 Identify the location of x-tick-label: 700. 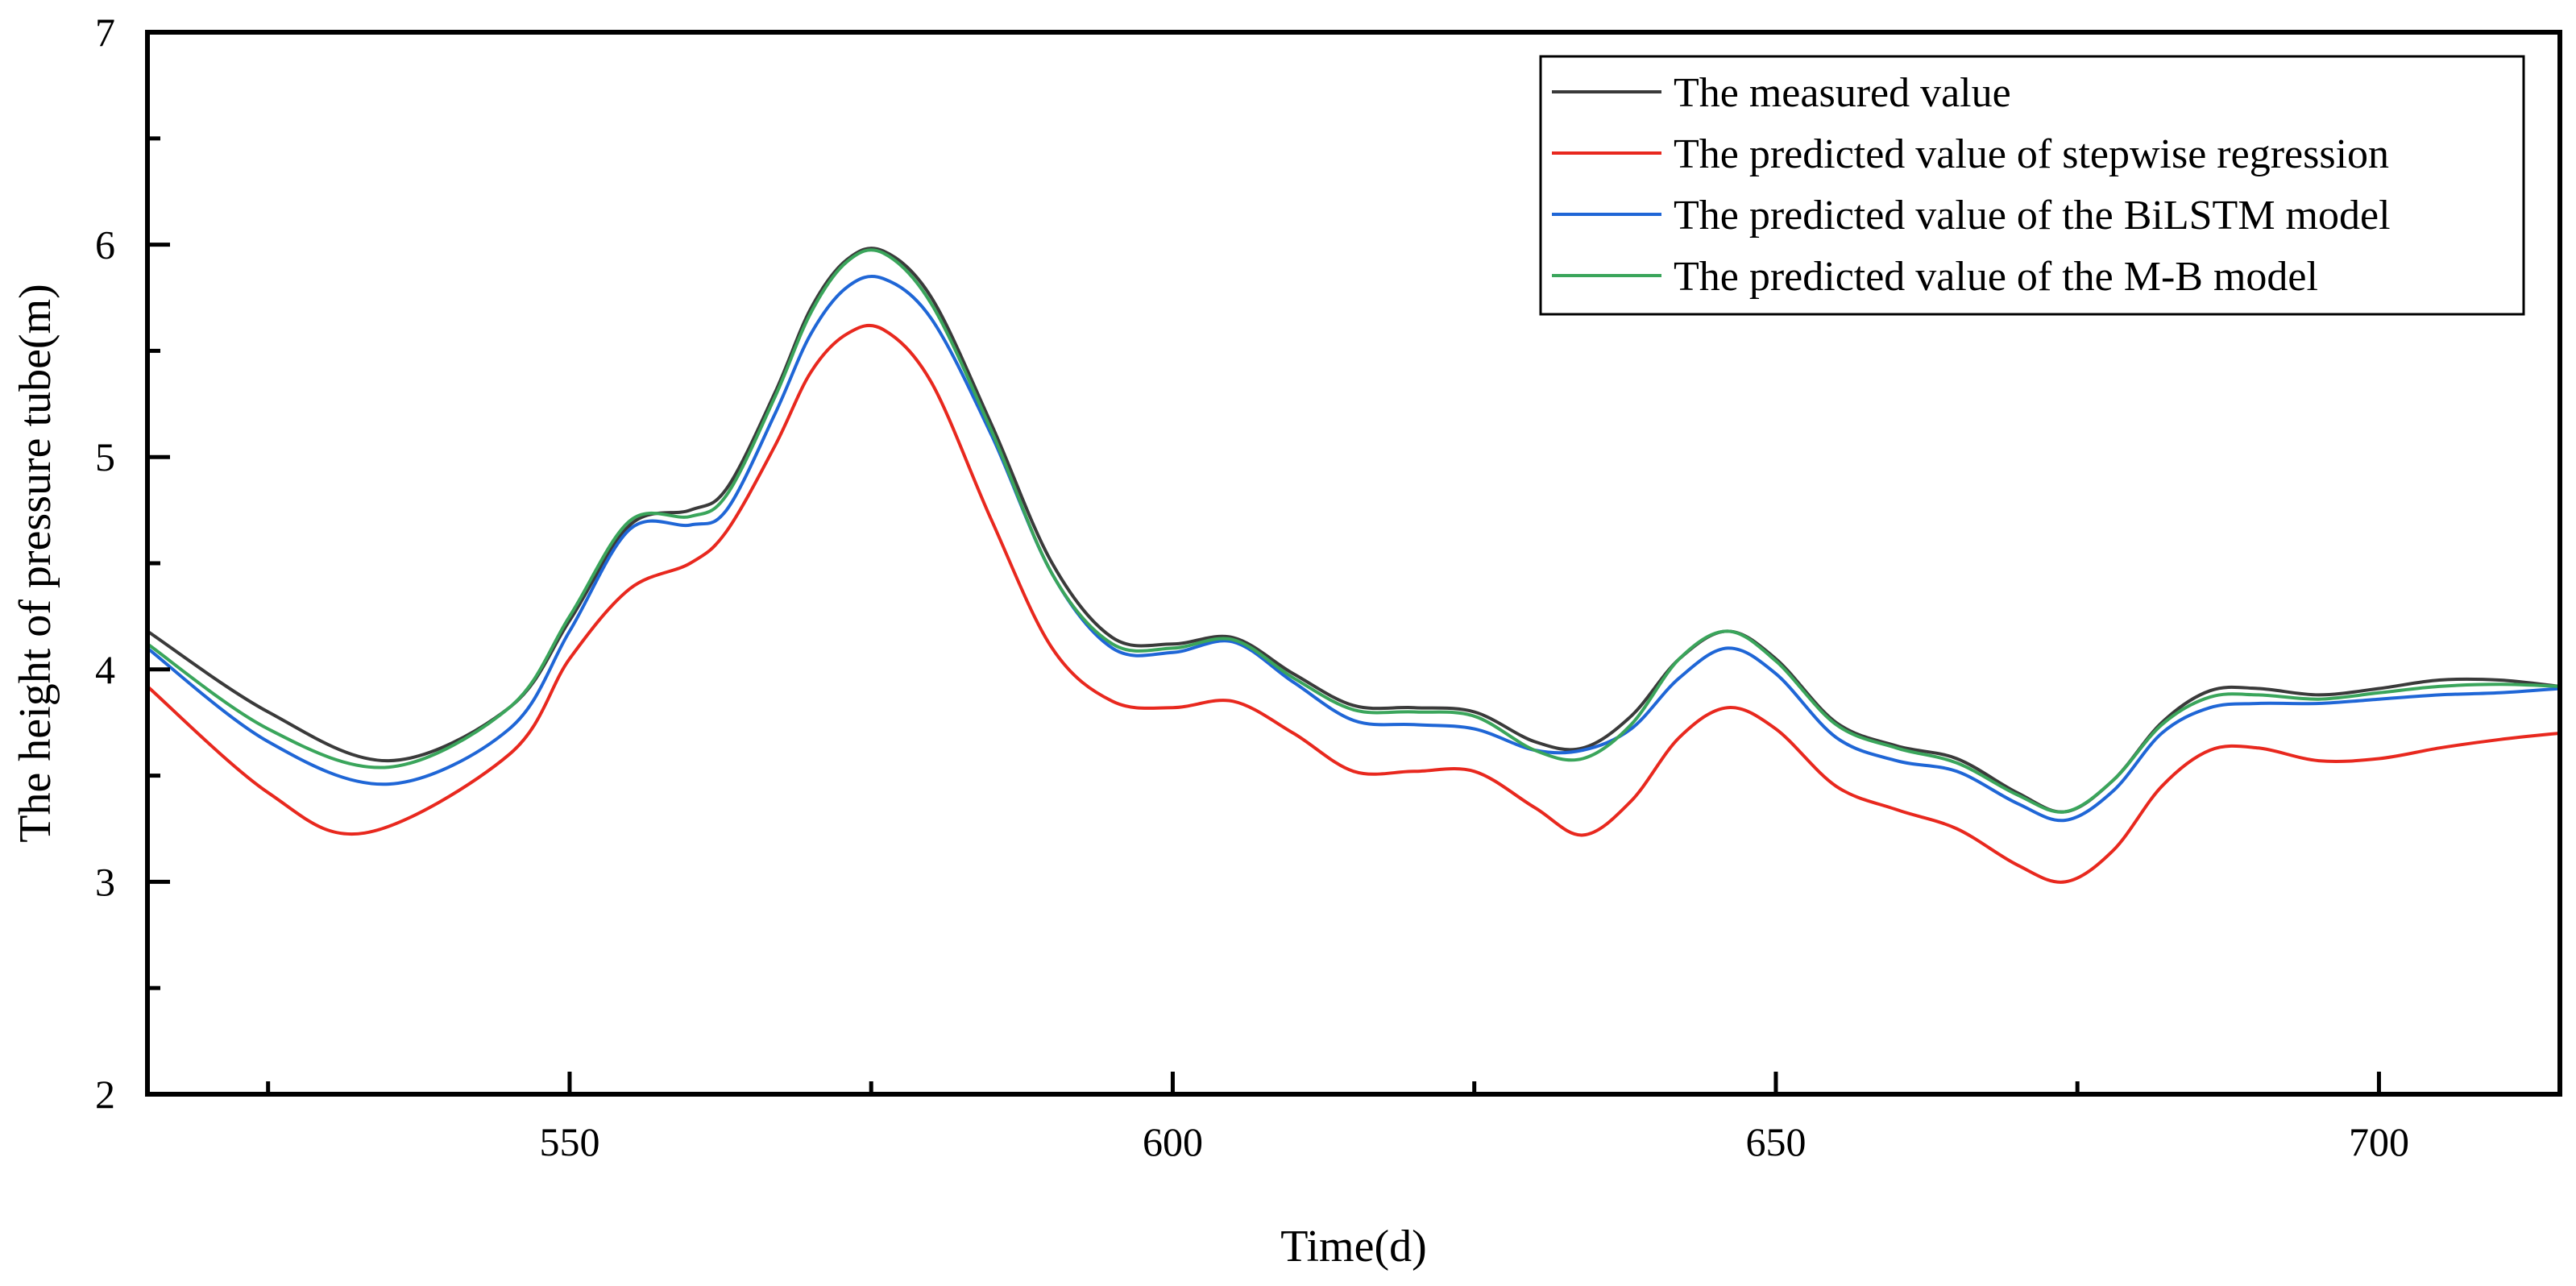
(2379, 1141).